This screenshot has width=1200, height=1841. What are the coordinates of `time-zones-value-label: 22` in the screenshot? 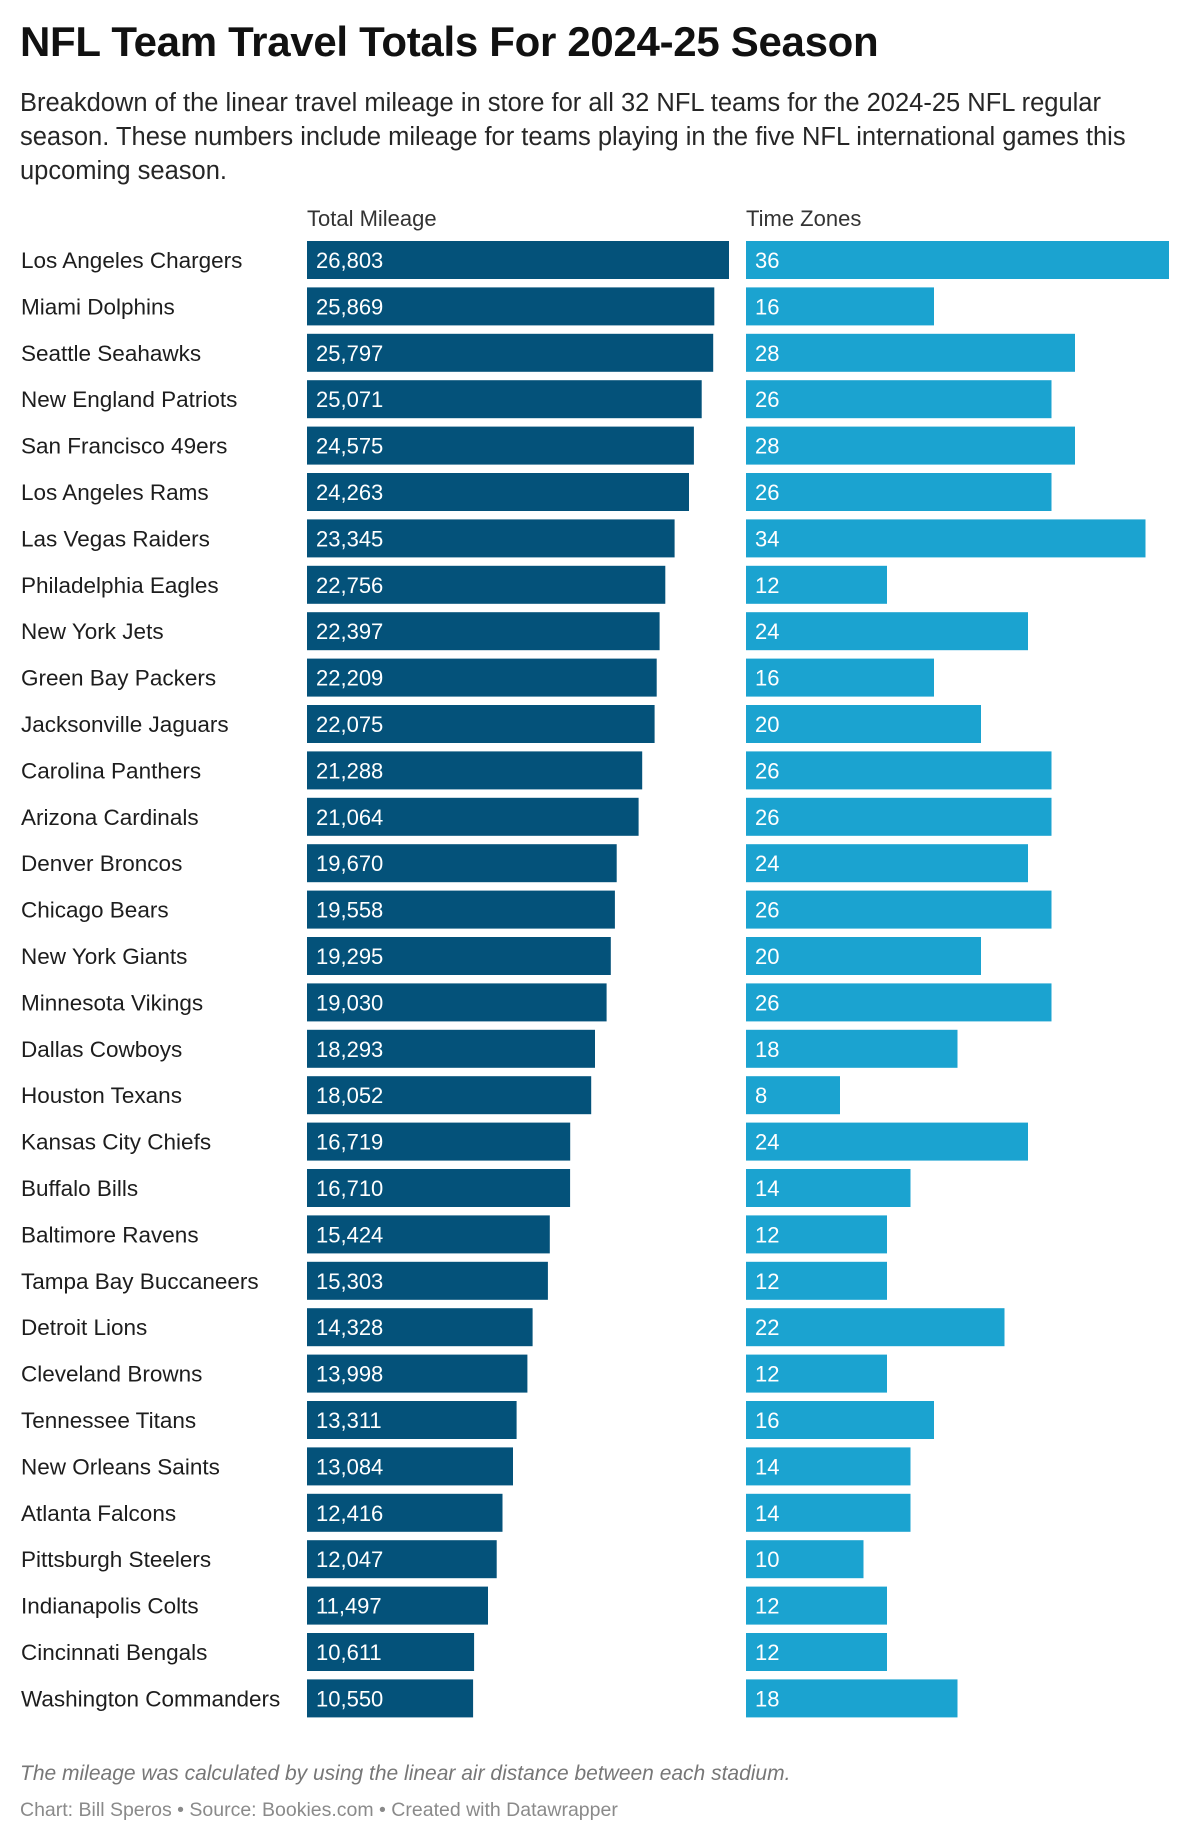 It's located at (767, 1327).